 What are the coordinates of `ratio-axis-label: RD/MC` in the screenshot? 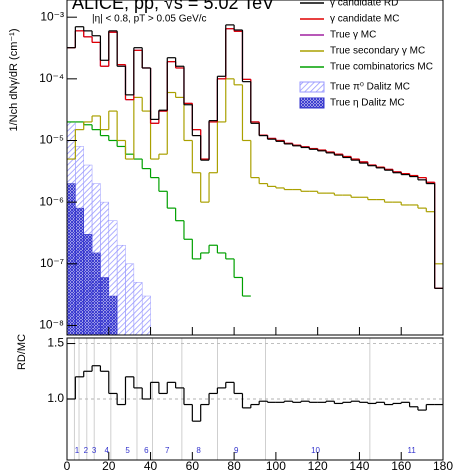 It's located at (22, 352).